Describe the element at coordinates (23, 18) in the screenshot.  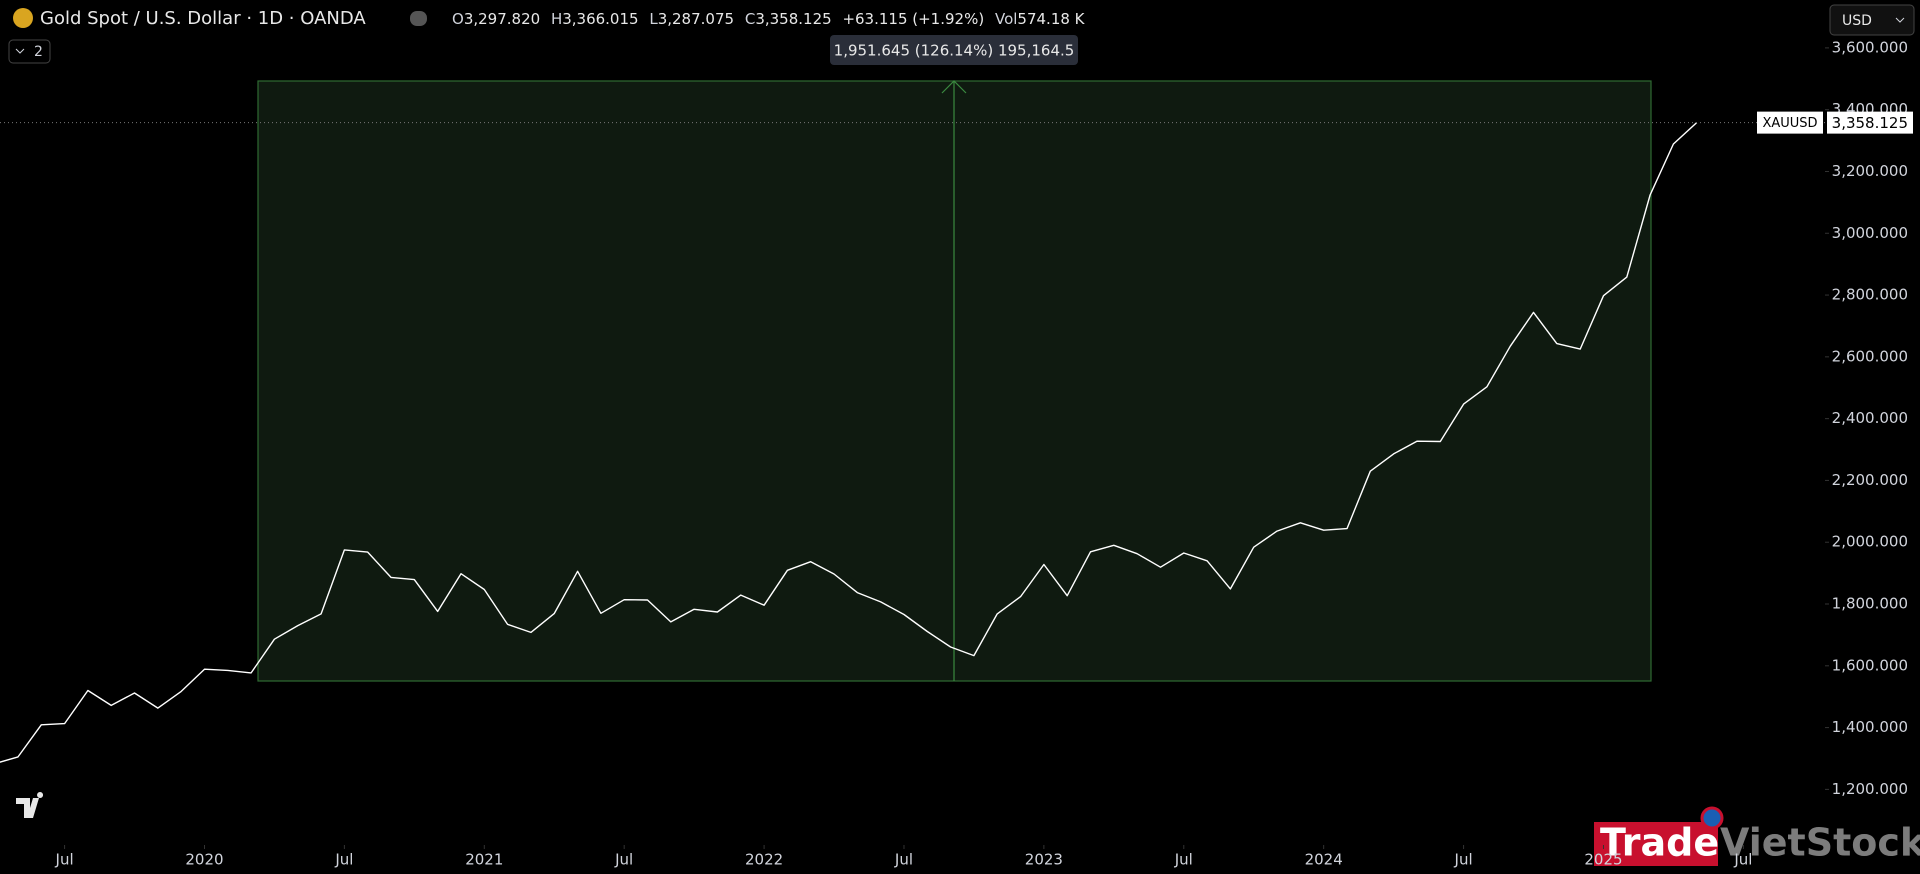
I see `symbol-icon` at that location.